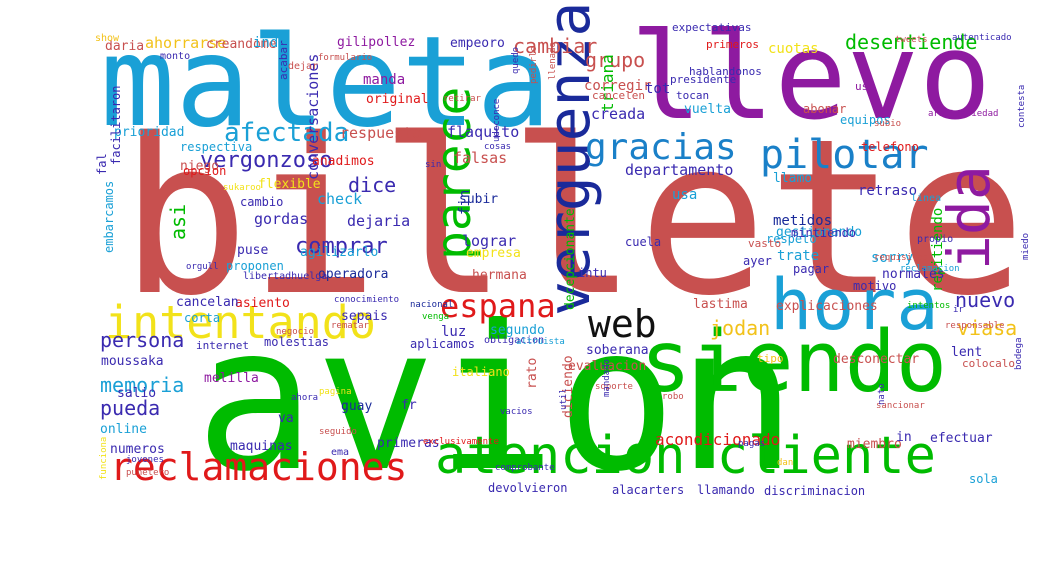  What do you see at coordinates (827, 306) in the screenshot?
I see `cloud-word: explicaciones` at bounding box center [827, 306].